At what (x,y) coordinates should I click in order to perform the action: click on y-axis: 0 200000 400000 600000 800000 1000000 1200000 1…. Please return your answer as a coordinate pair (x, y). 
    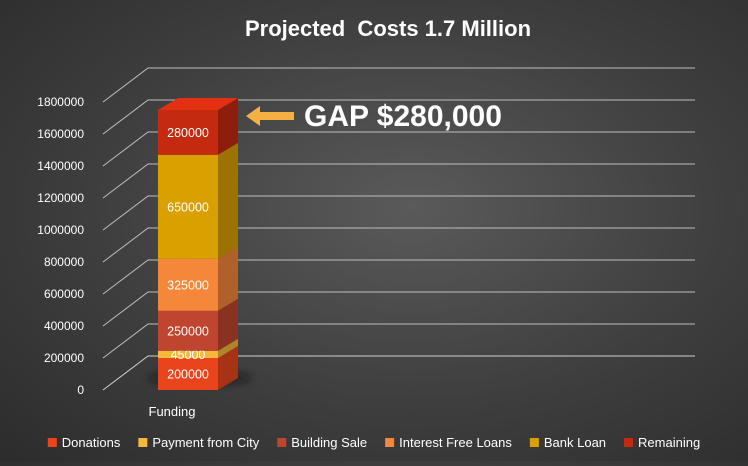
    Looking at the image, I should click on (60, 246).